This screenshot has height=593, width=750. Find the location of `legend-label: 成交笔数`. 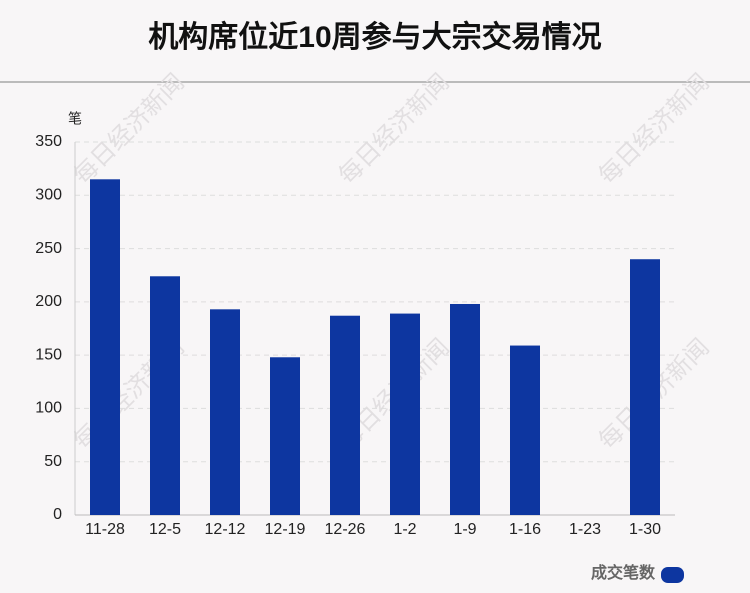

legend-label: 成交笔数 is located at coordinates (623, 572).